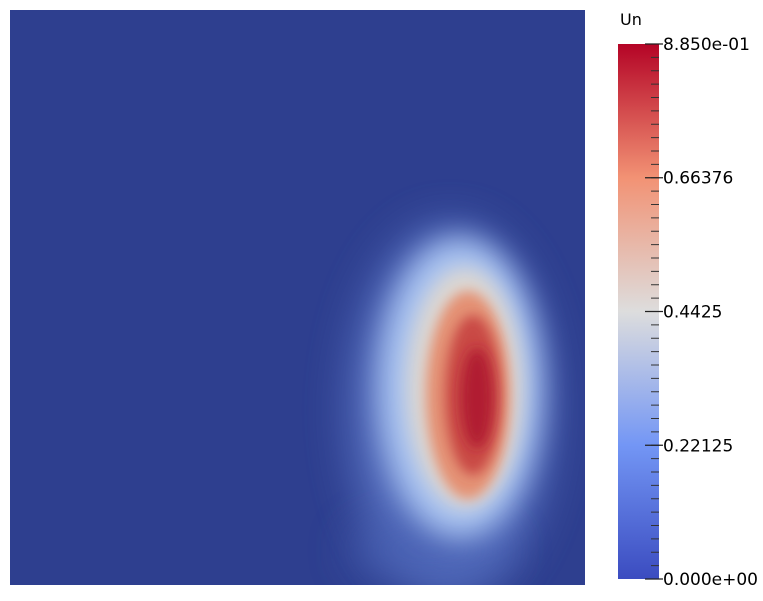 This screenshot has height=601, width=763. Describe the element at coordinates (692, 313) in the screenshot. I see `colorbar-tick-label: 0.4425` at that location.